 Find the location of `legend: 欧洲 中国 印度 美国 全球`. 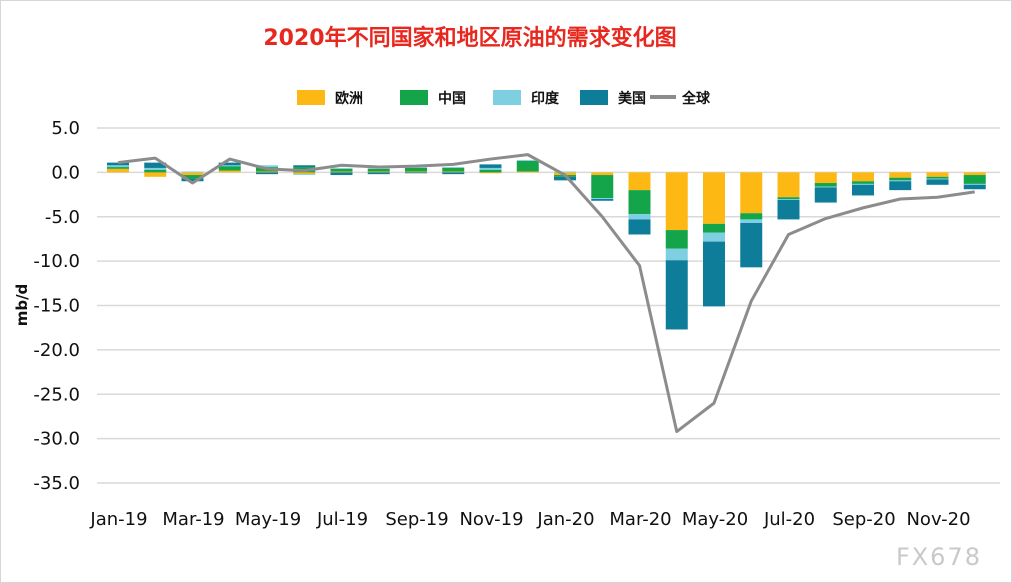

legend: 欧洲 中国 印度 美国 全球 is located at coordinates (504, 98).